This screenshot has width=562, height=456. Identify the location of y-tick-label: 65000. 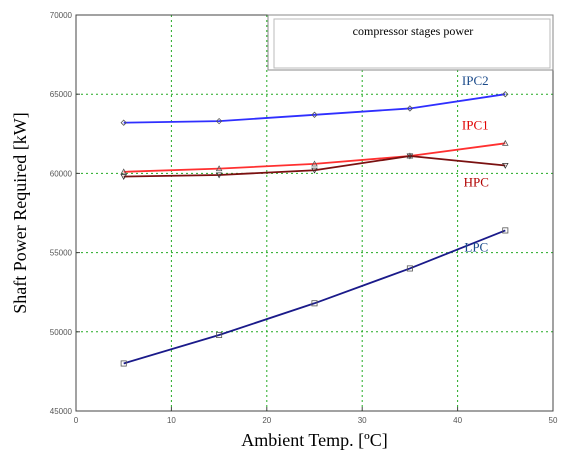
(61, 94).